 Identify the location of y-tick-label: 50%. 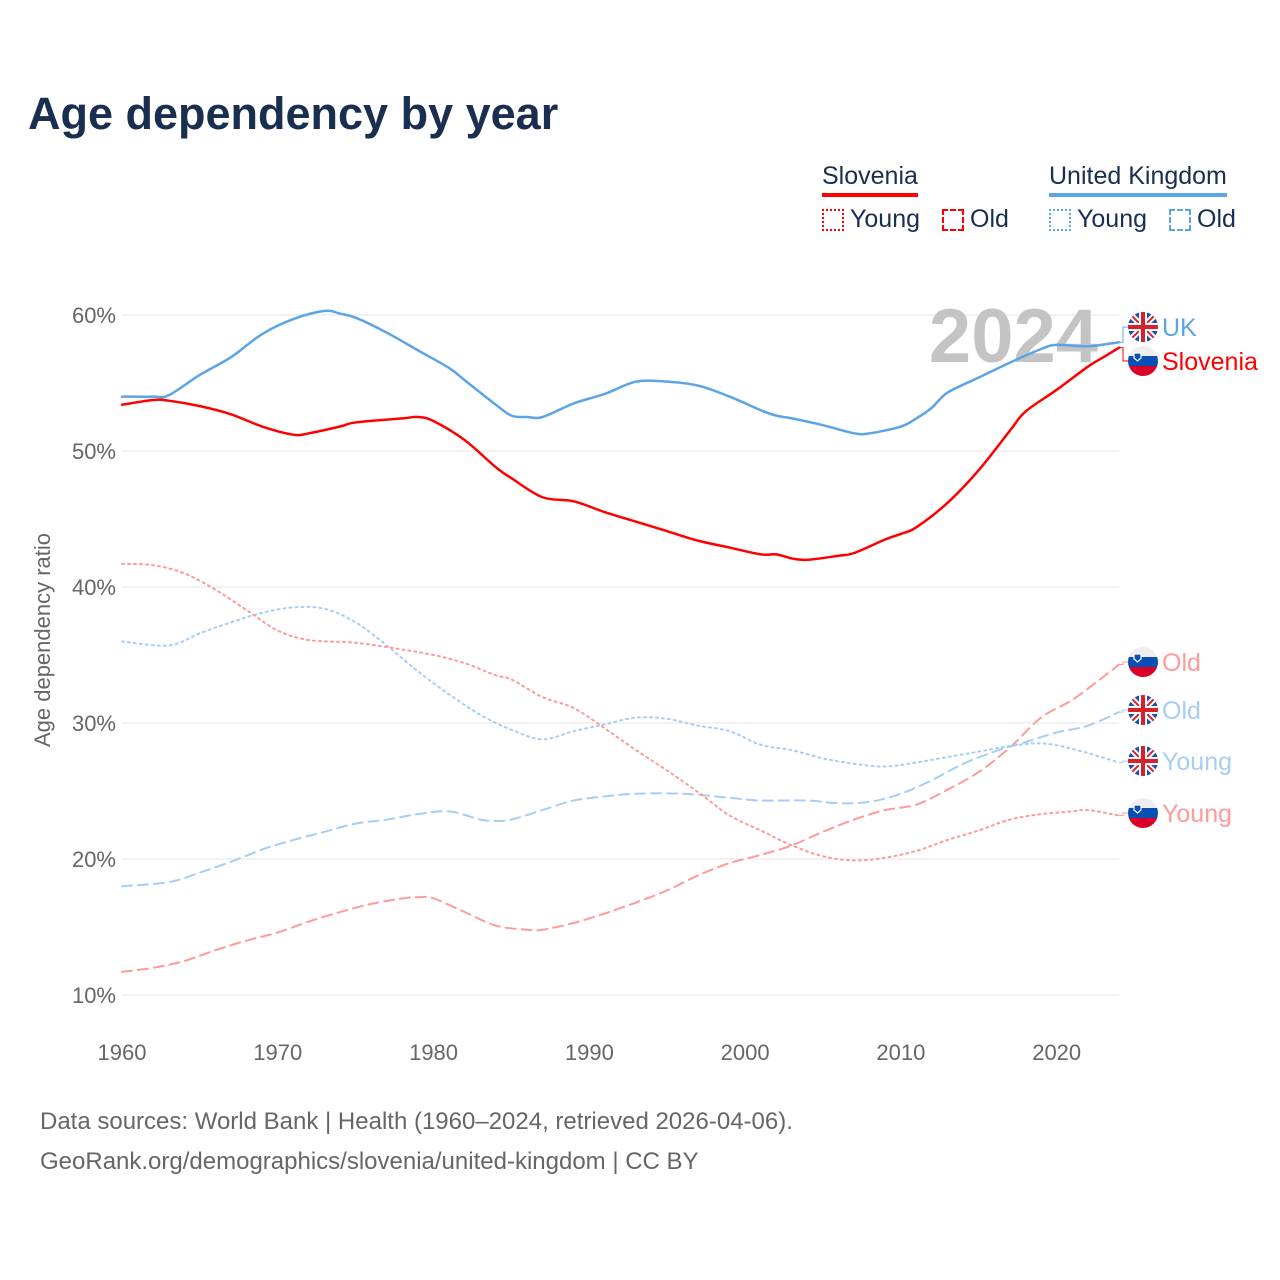
(94, 451).